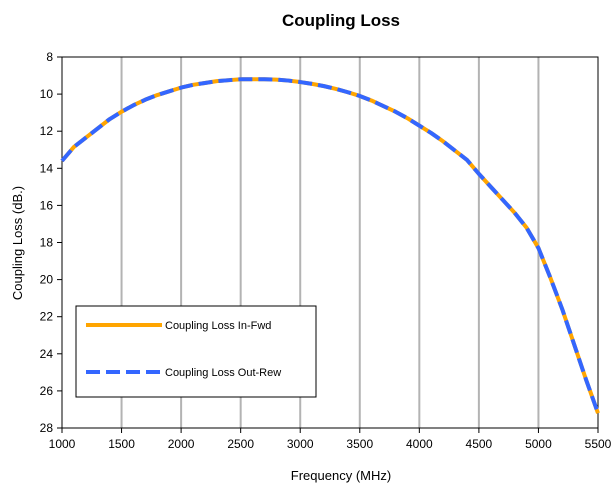 The image size is (613, 495). What do you see at coordinates (181, 444) in the screenshot?
I see `x-tick-label-2000: 2000` at bounding box center [181, 444].